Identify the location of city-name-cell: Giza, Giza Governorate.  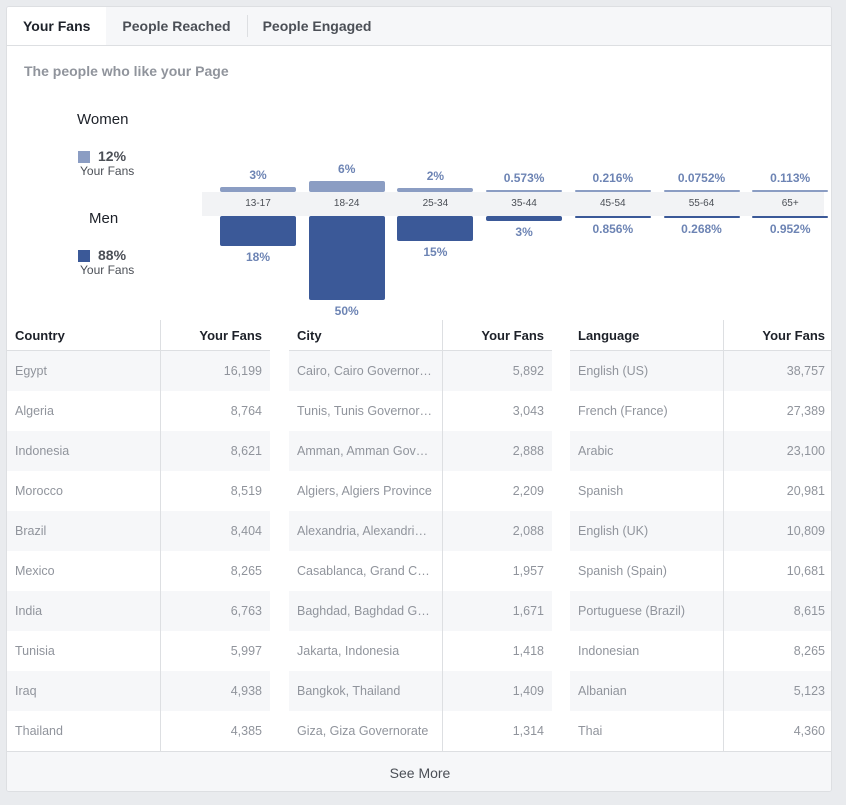
(365, 731).